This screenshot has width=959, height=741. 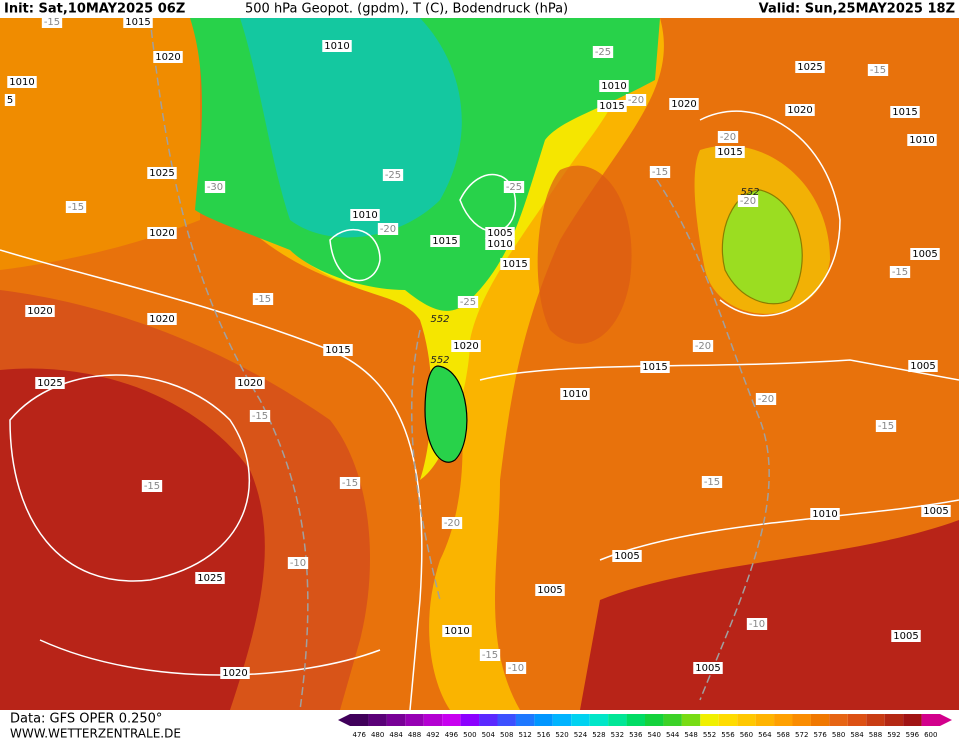 What do you see at coordinates (524, 735) in the screenshot?
I see `colorbar-label: 512` at bounding box center [524, 735].